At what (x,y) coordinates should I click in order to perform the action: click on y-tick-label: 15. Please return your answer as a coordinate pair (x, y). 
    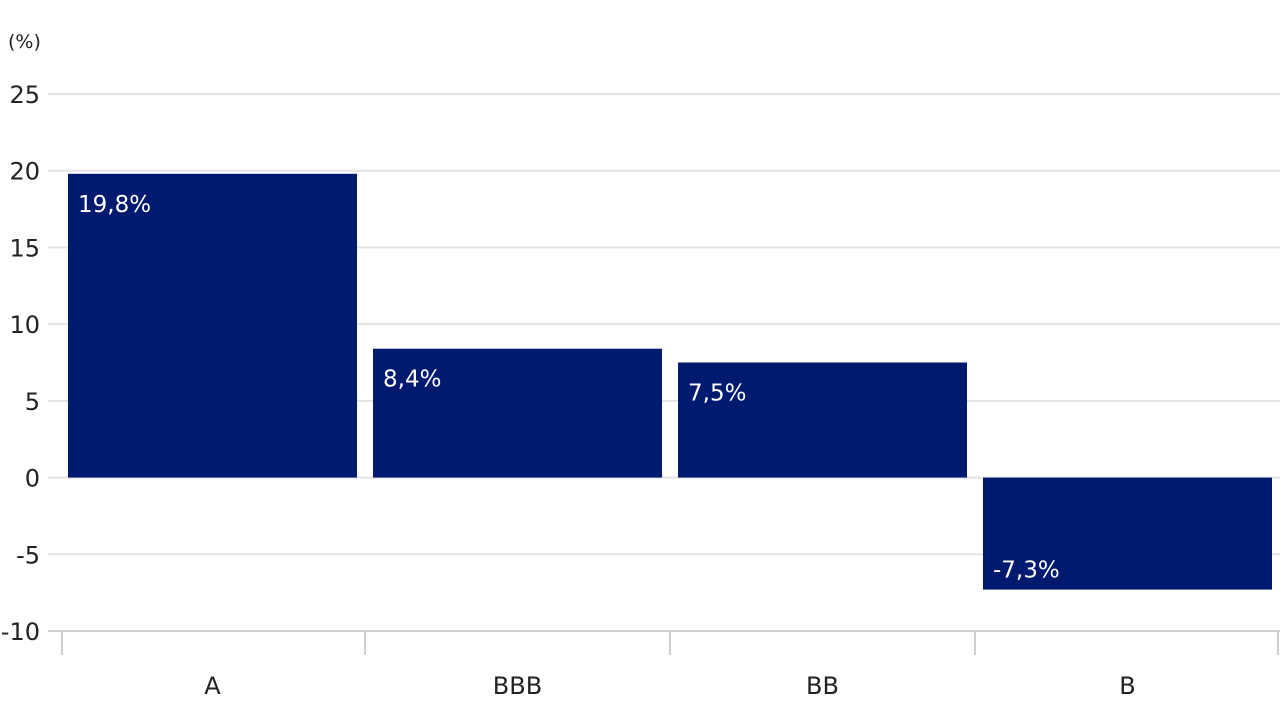
    Looking at the image, I should click on (24, 248).